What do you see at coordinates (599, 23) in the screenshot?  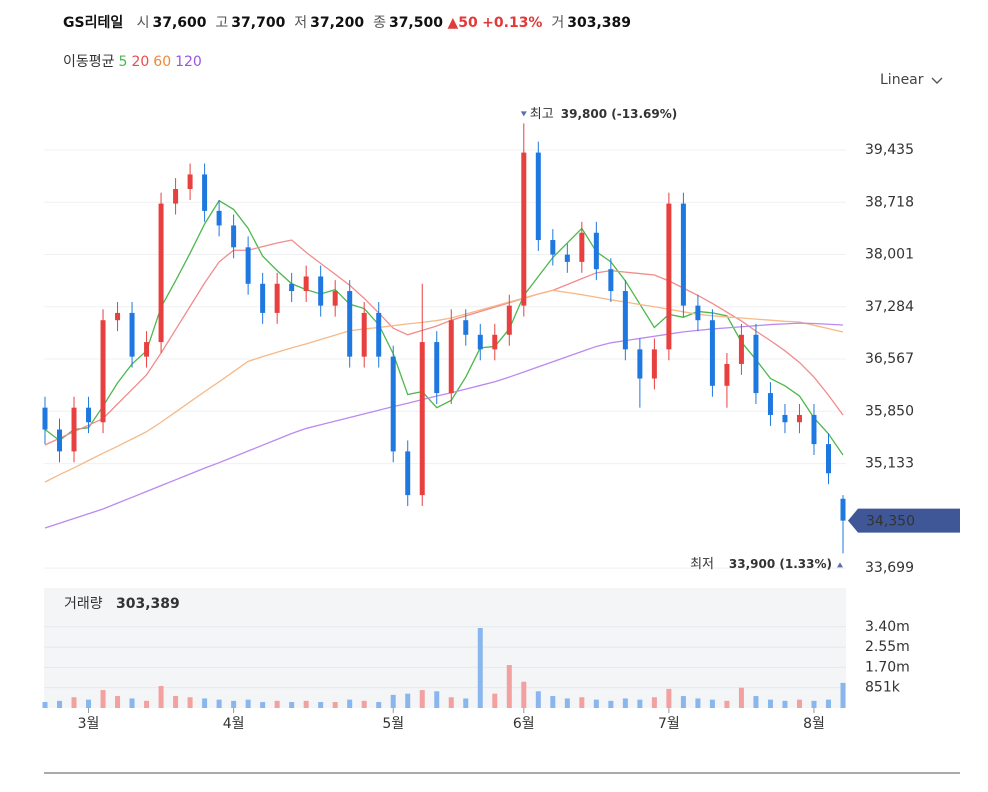 I see `volume-value: 303,389` at bounding box center [599, 23].